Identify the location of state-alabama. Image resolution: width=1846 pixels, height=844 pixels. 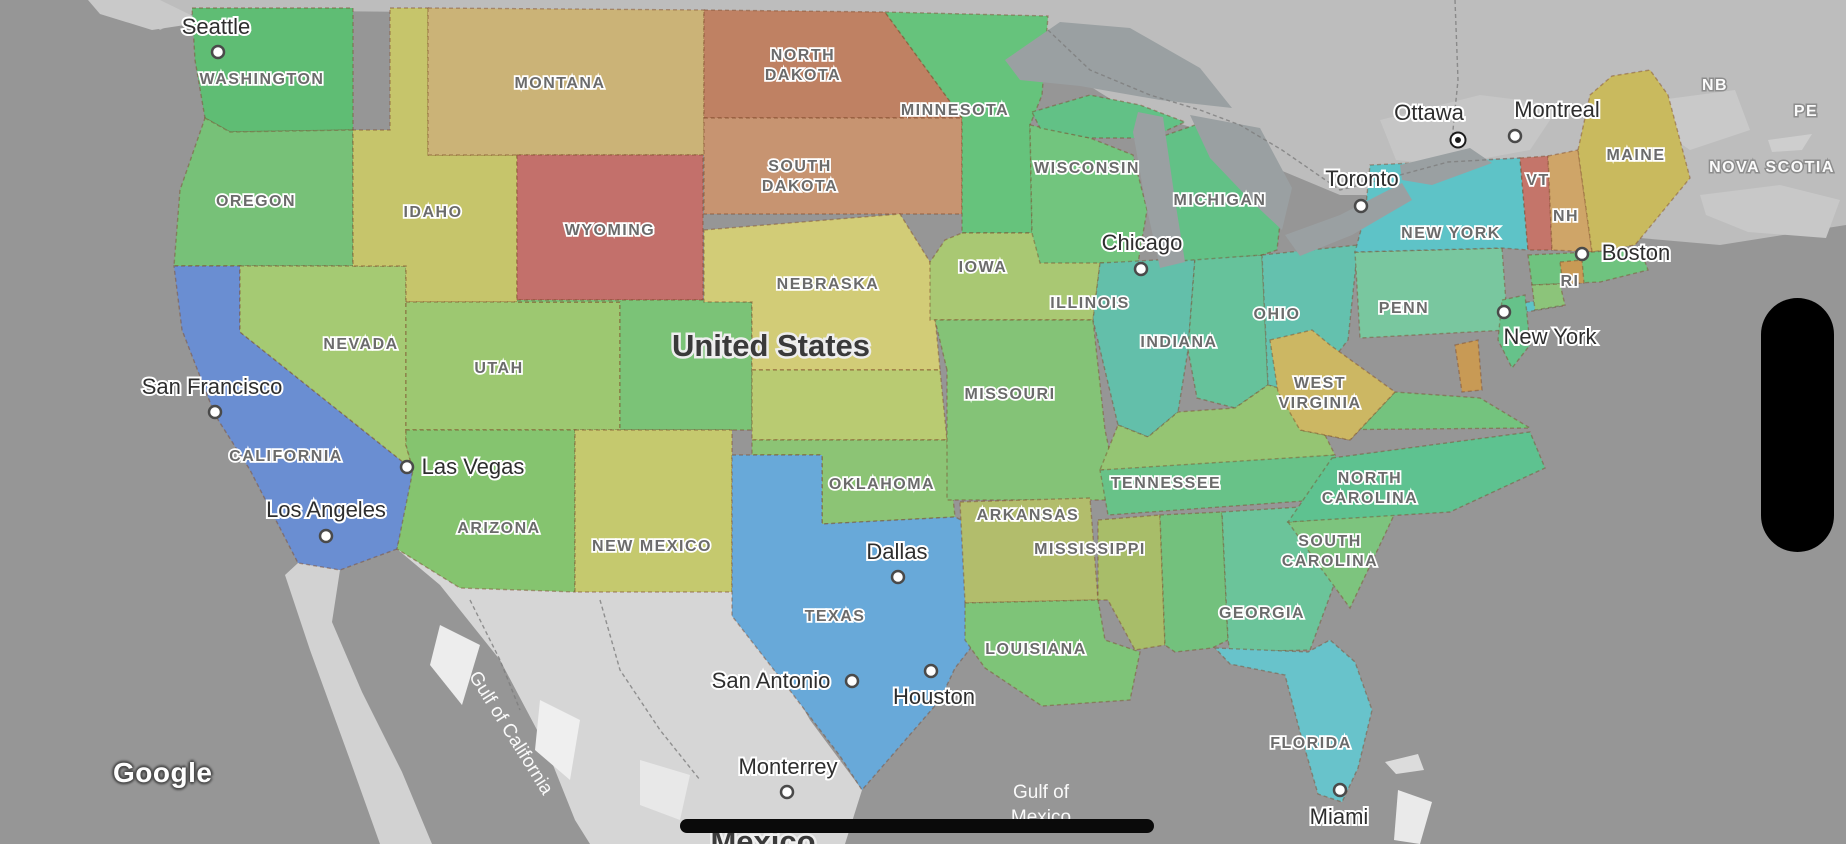
(1194, 582).